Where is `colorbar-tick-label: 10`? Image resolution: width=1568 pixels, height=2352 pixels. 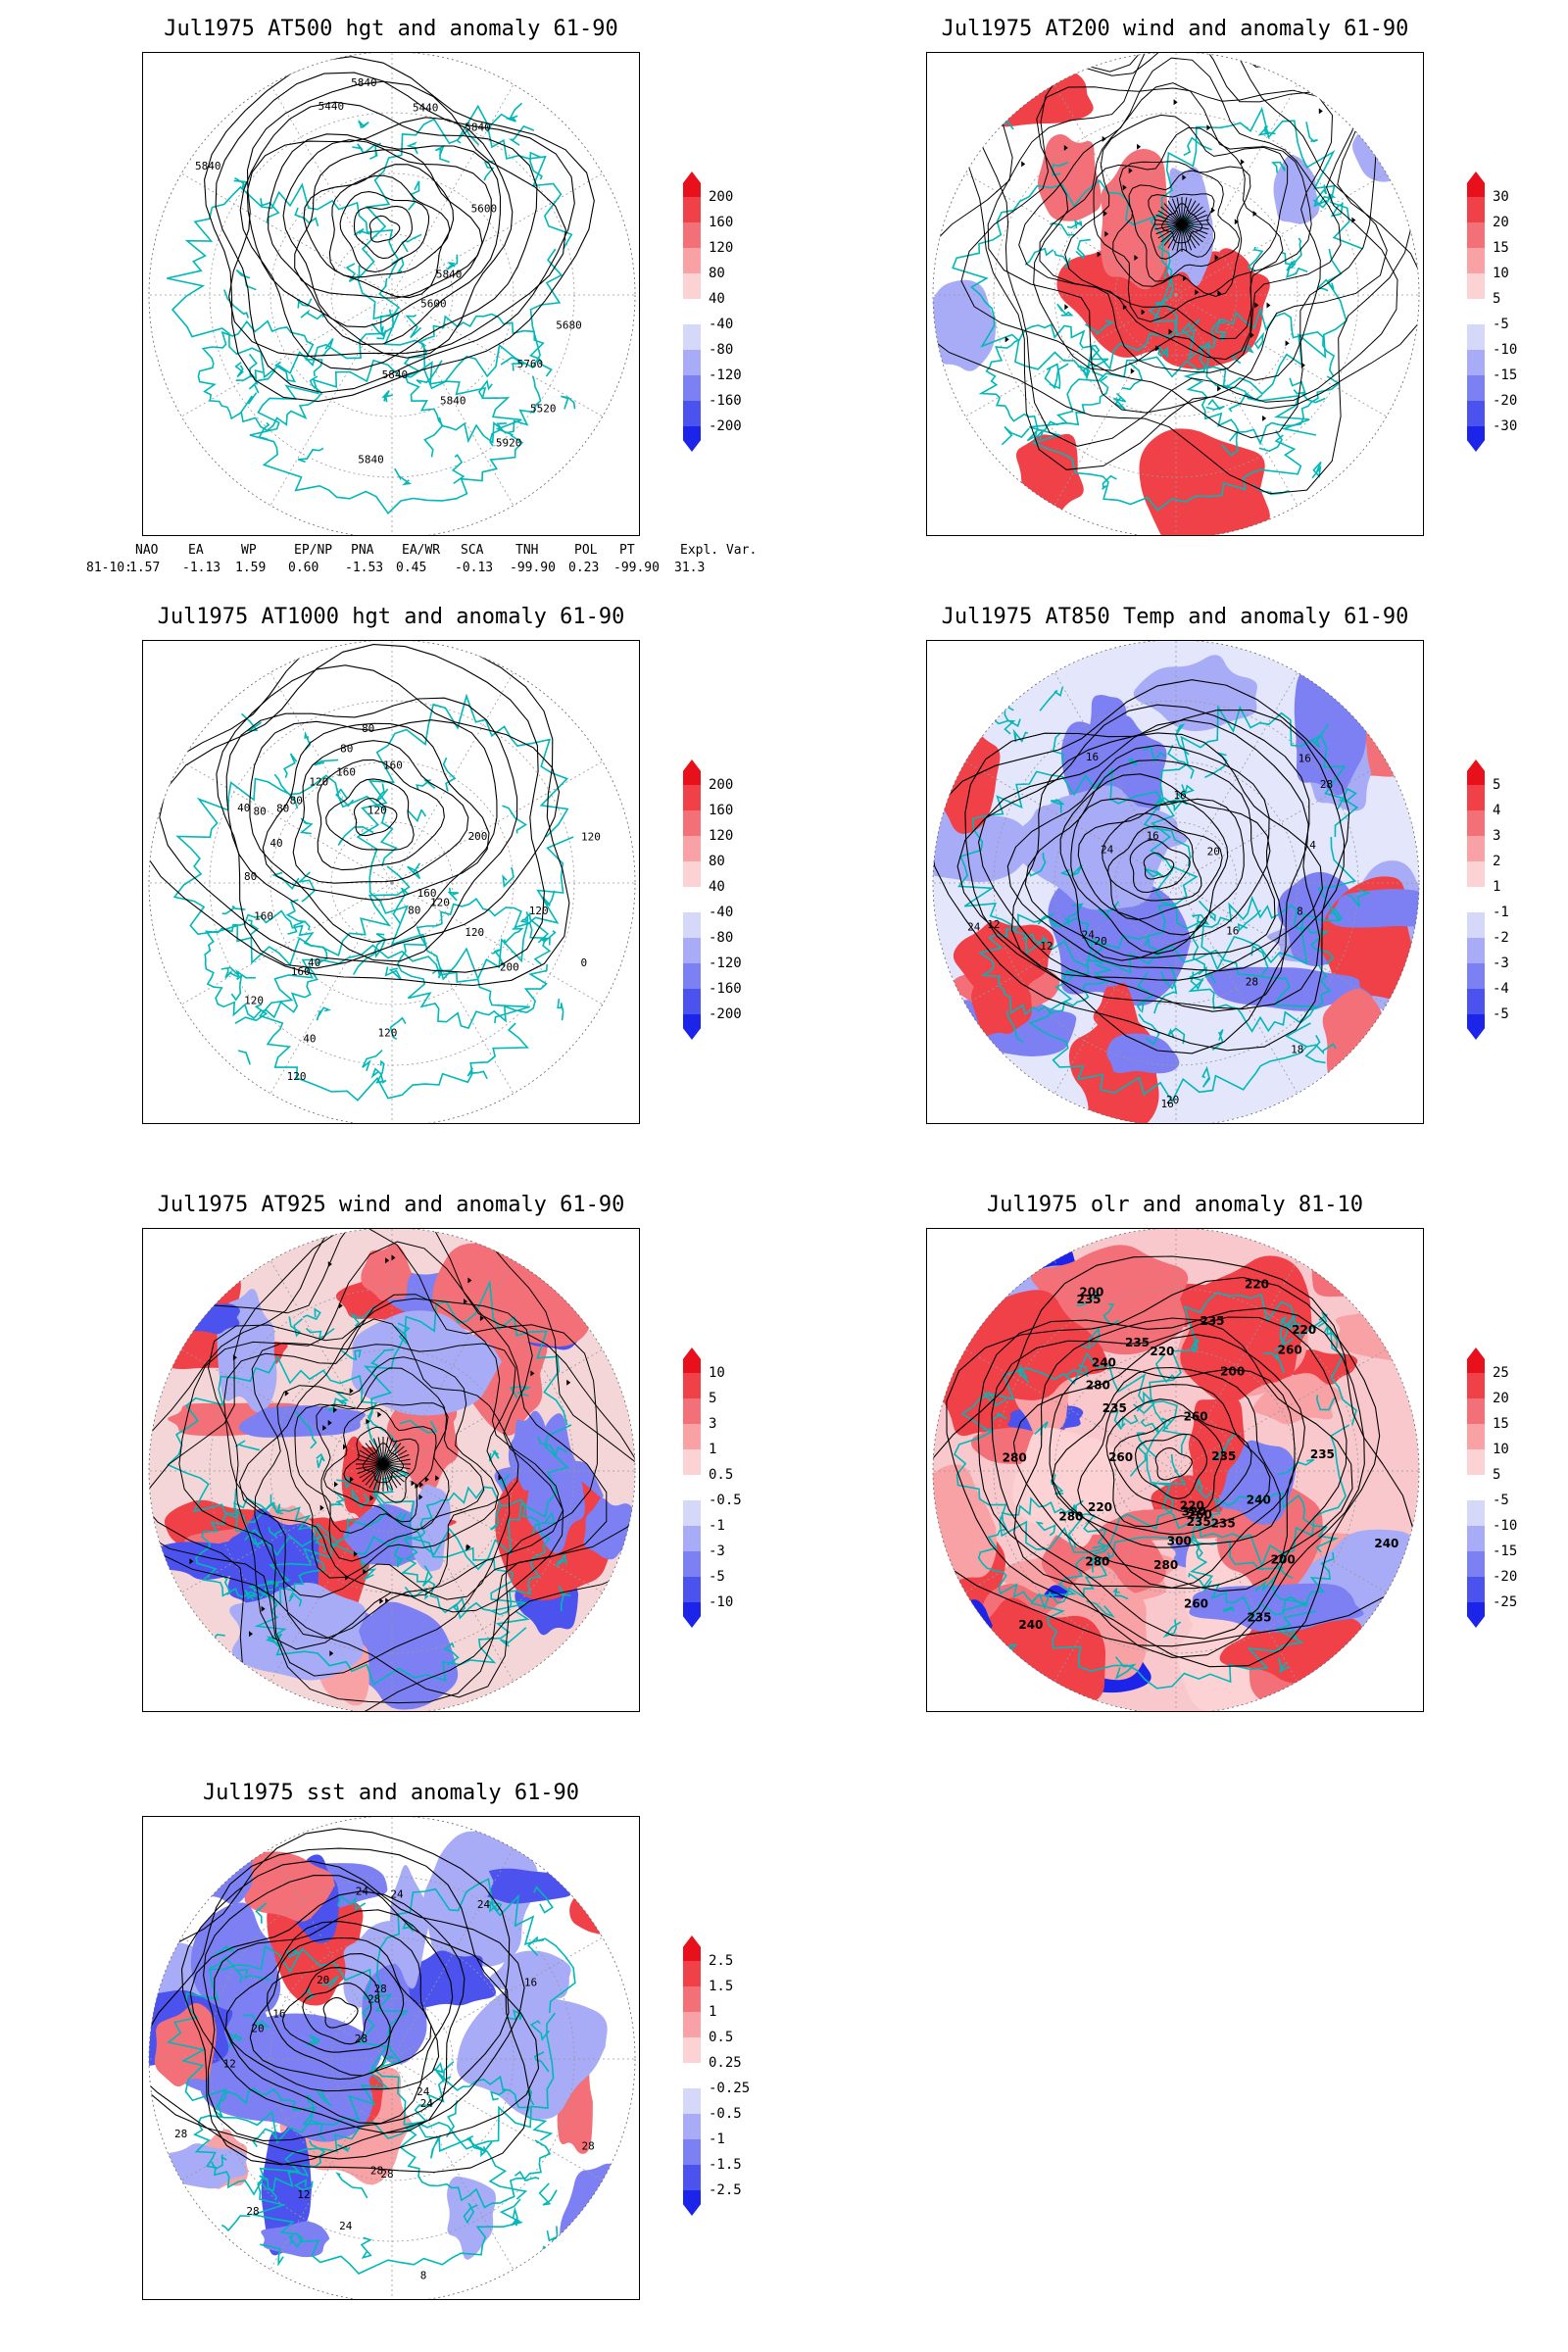
colorbar-tick-label: 10 is located at coordinates (1501, 273).